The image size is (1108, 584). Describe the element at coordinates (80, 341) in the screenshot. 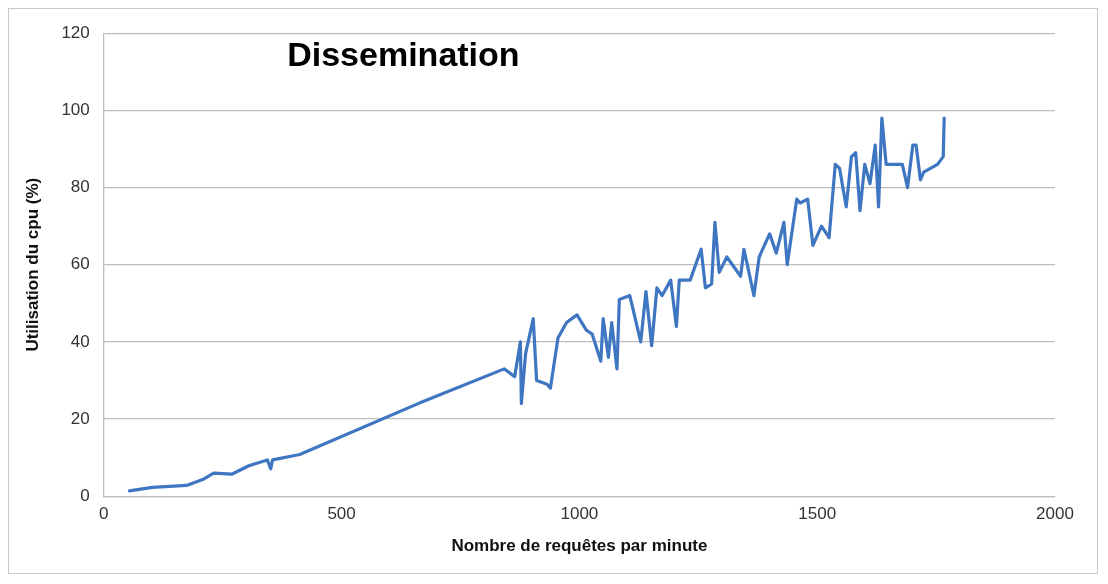

I see `y-tick-label: 40` at that location.